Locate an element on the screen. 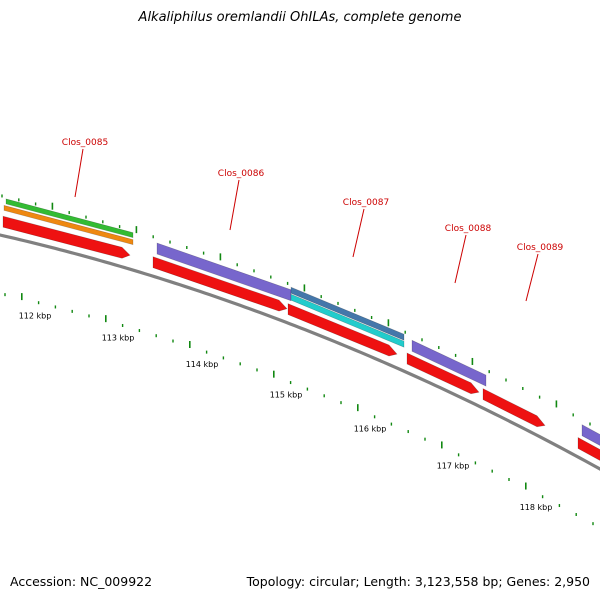 The width and height of the screenshot is (600, 600). gene-label: Clos_0088 is located at coordinates (468, 229).